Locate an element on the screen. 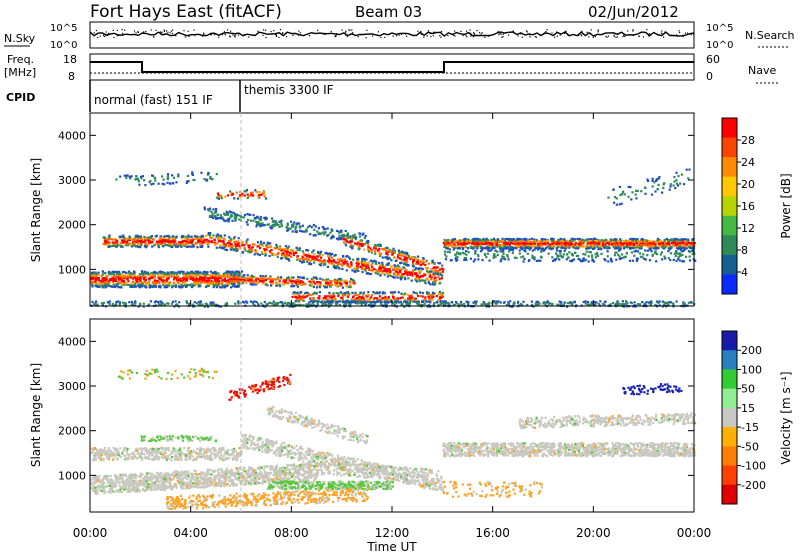 The height and width of the screenshot is (554, 800). nave-label: Nave is located at coordinates (762, 70).